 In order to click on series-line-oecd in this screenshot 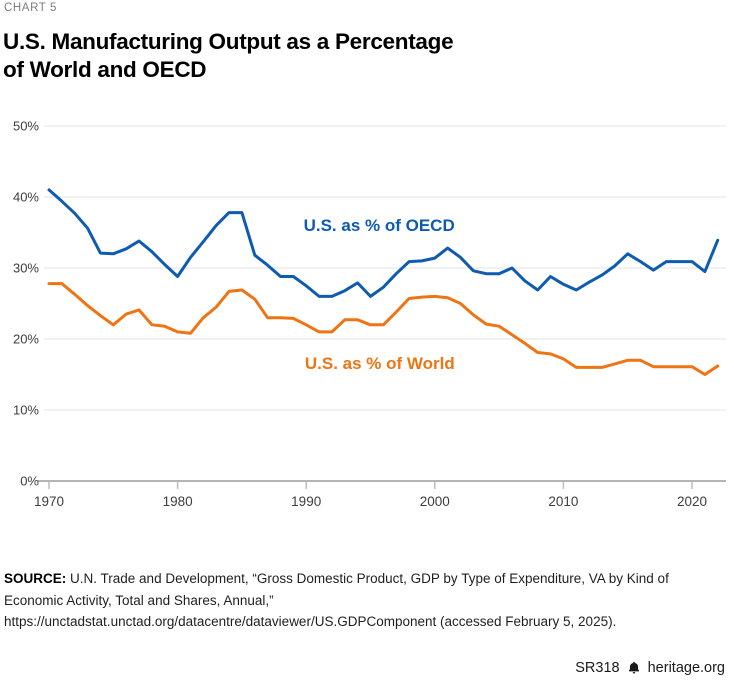, I will do `click(383, 243)`.